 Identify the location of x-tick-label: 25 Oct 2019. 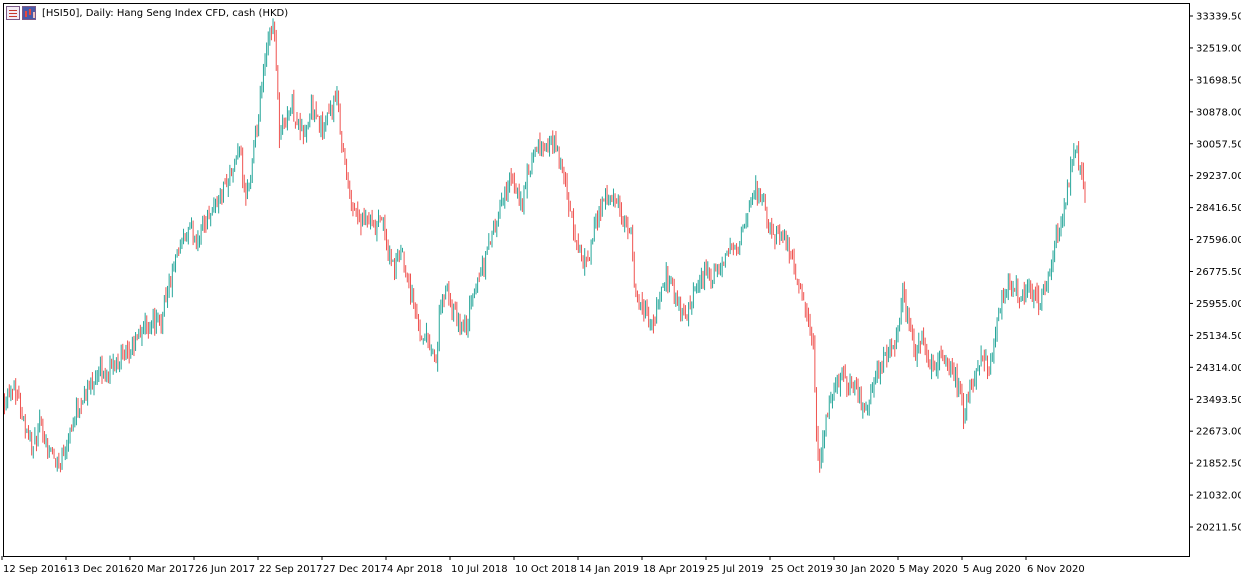
(802, 569).